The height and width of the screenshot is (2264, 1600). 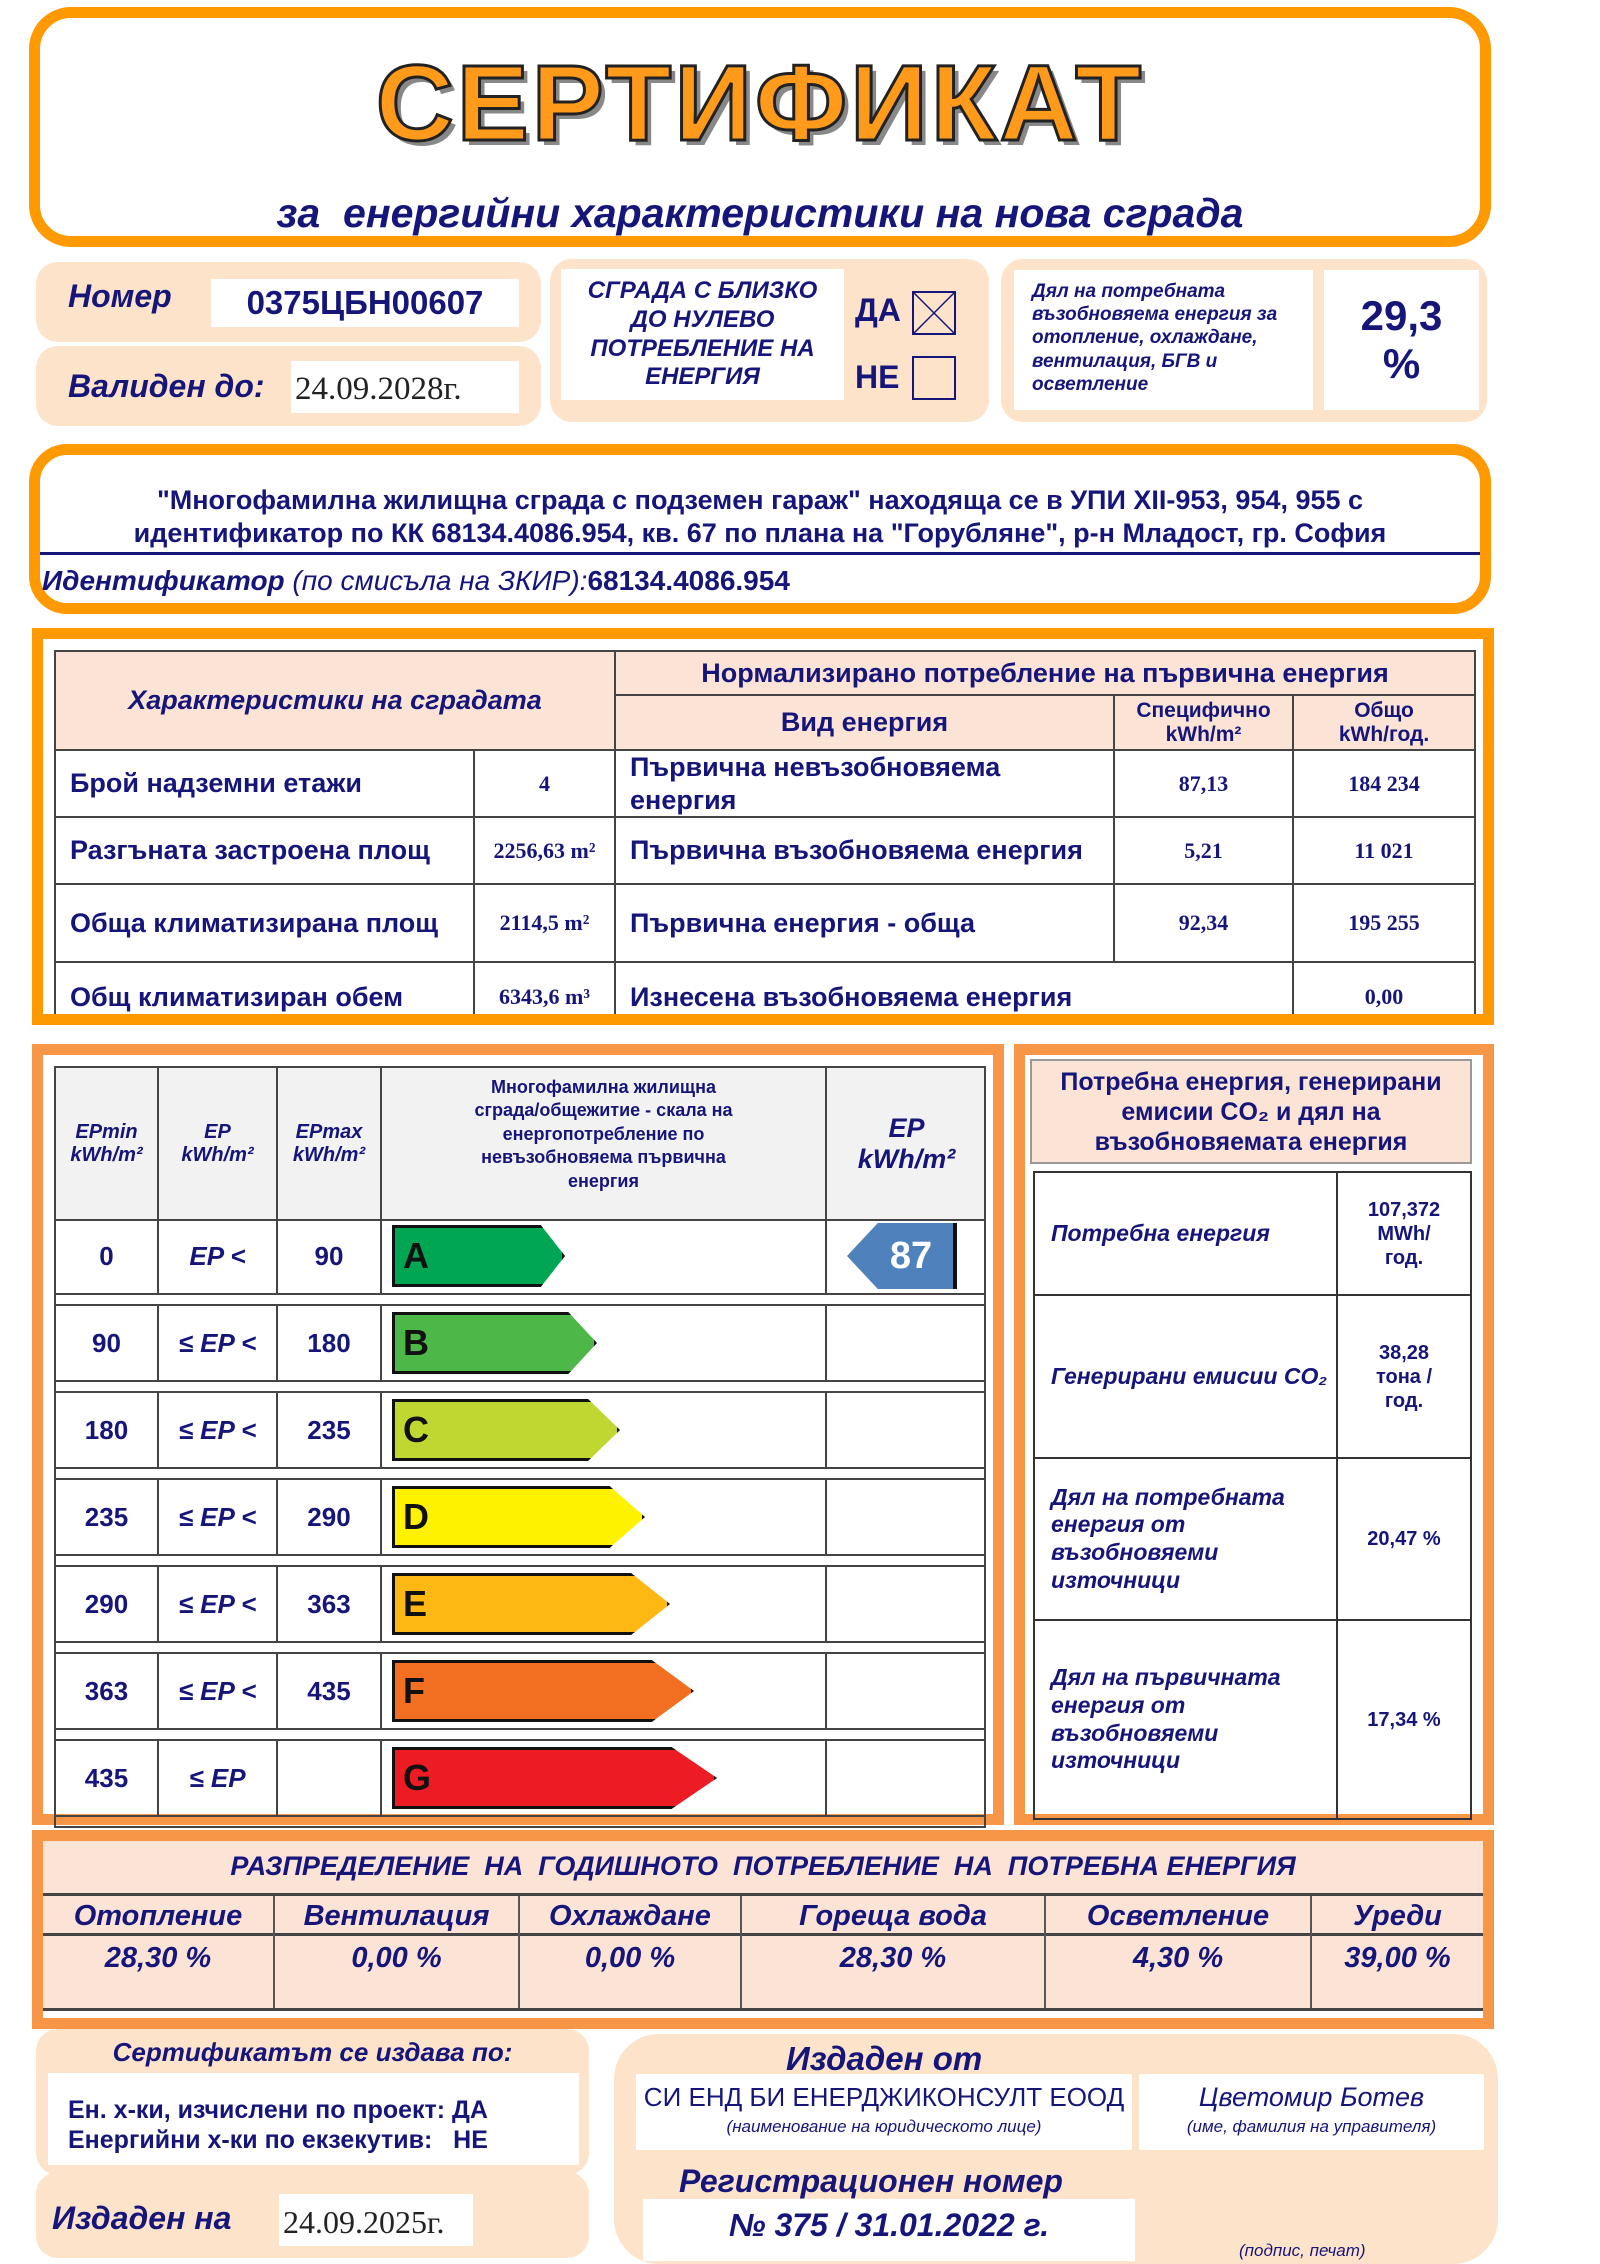 What do you see at coordinates (759, 103) in the screenshot?
I see `certificate-title: СЕРТИФИКАТ` at bounding box center [759, 103].